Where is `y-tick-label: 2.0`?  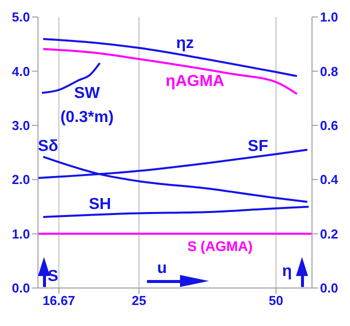 y-tick-label: 2.0 is located at coordinates (21, 180).